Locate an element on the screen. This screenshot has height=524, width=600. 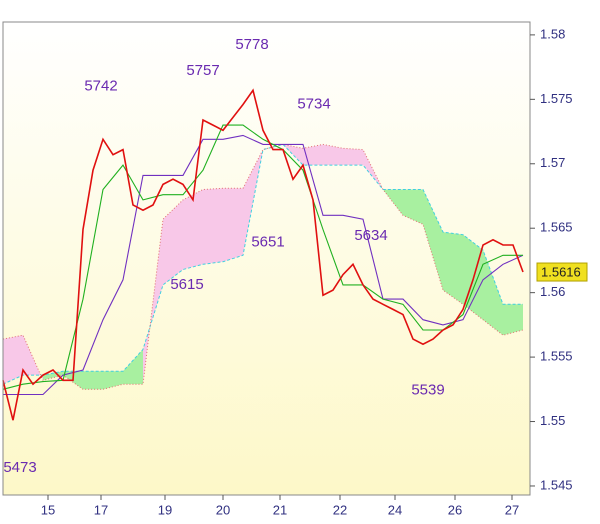
annotation: 5742 is located at coordinates (100, 85).